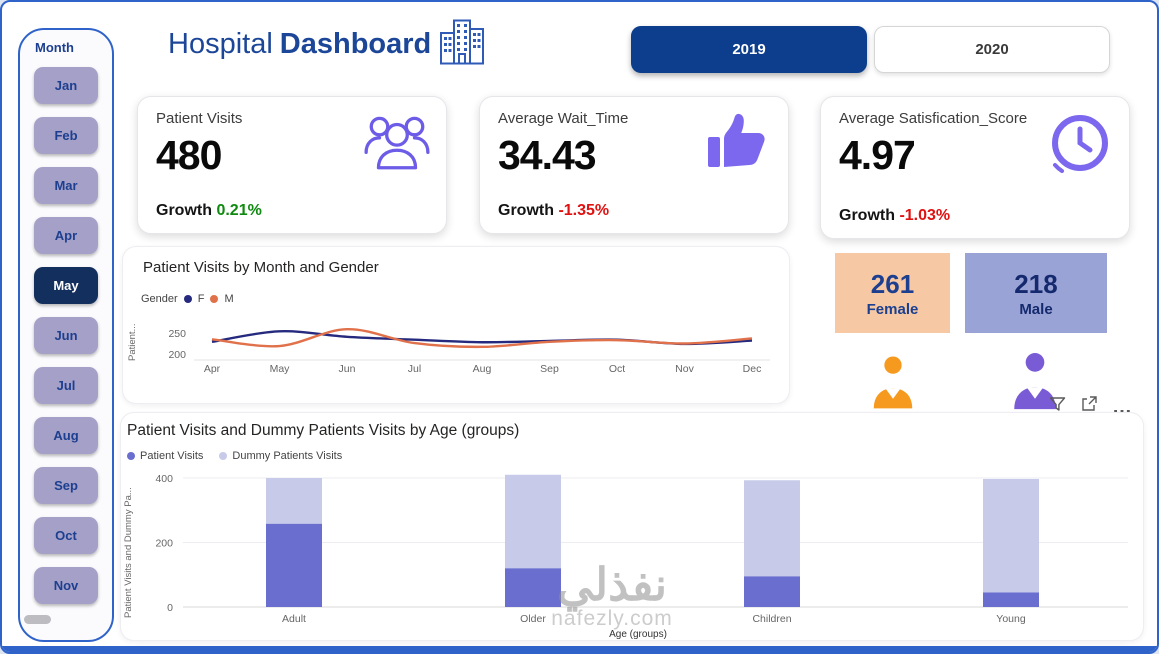 Image resolution: width=1159 pixels, height=654 pixels. Describe the element at coordinates (294, 501) in the screenshot. I see `bar-dummy-adult` at that location.